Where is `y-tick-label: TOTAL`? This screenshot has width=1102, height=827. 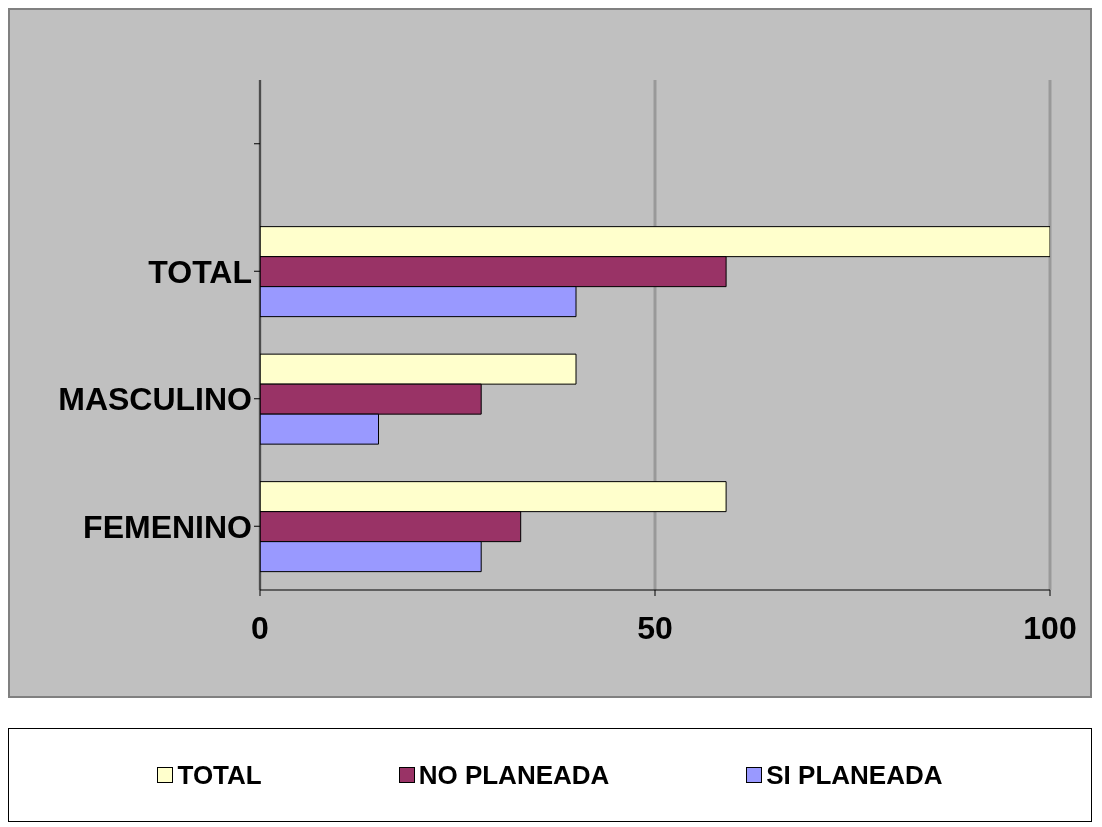 y-tick-label: TOTAL is located at coordinates (200, 271).